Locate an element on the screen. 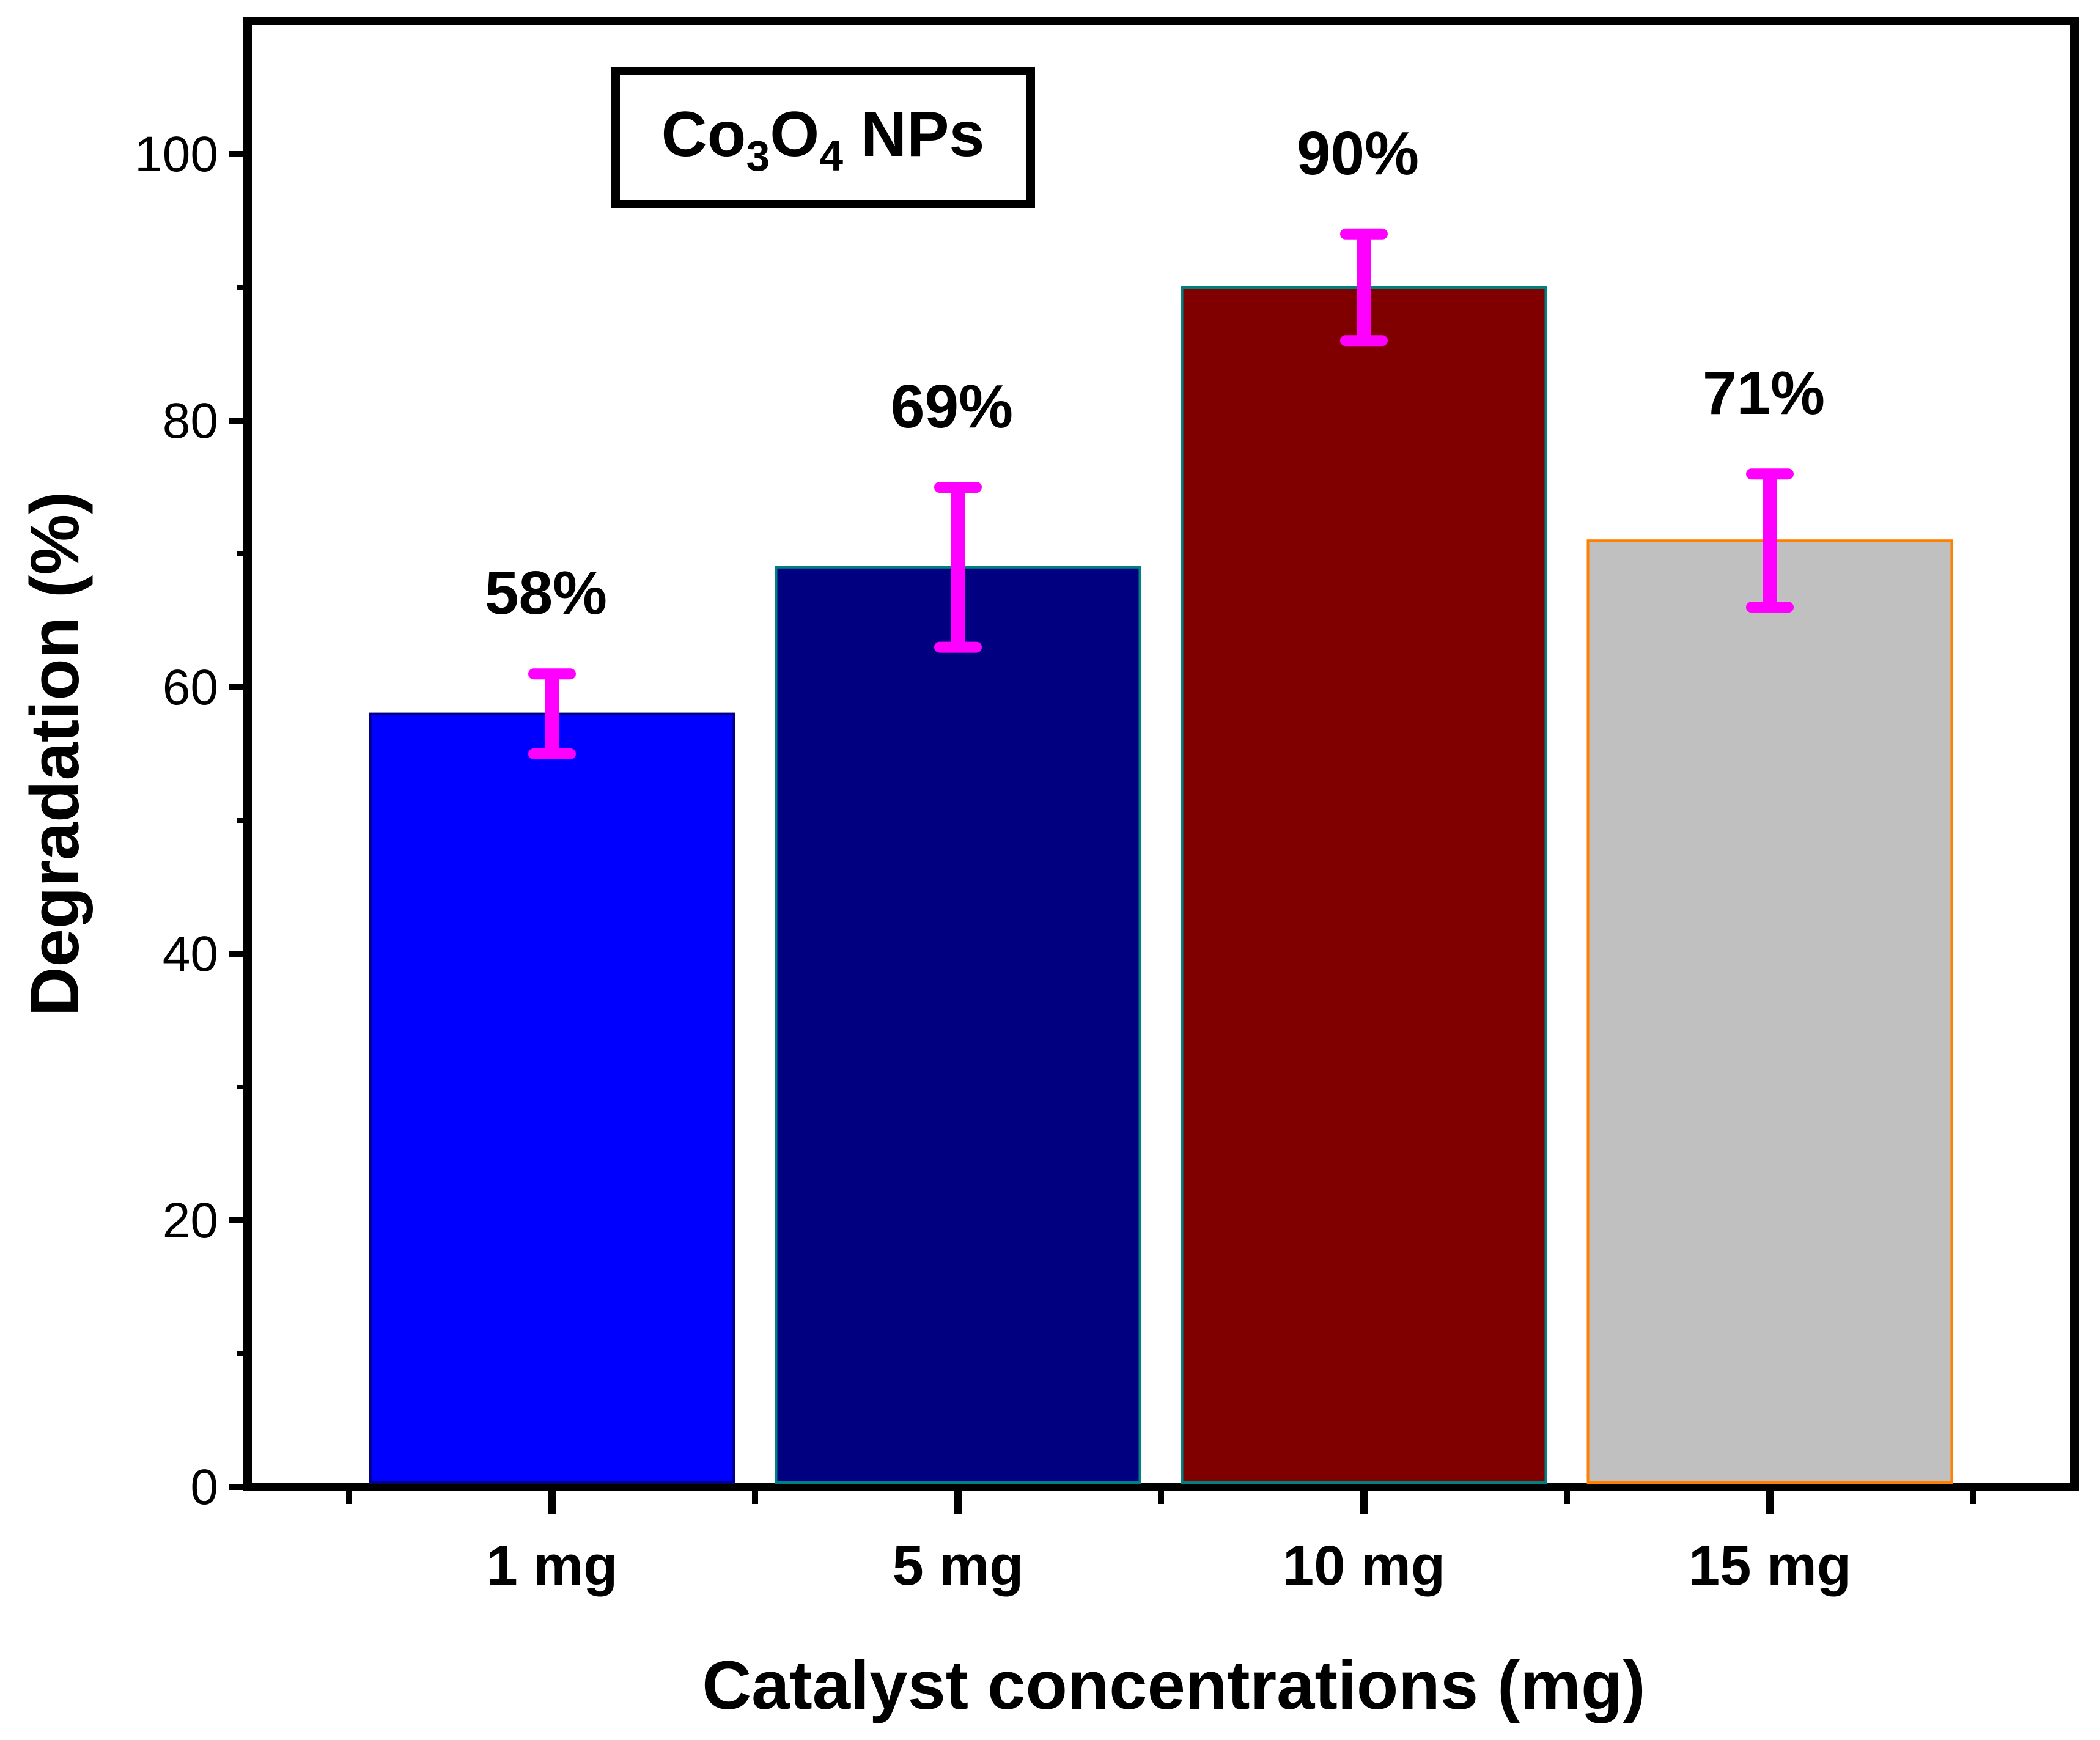  data-label-1: 58% is located at coordinates (546, 593).